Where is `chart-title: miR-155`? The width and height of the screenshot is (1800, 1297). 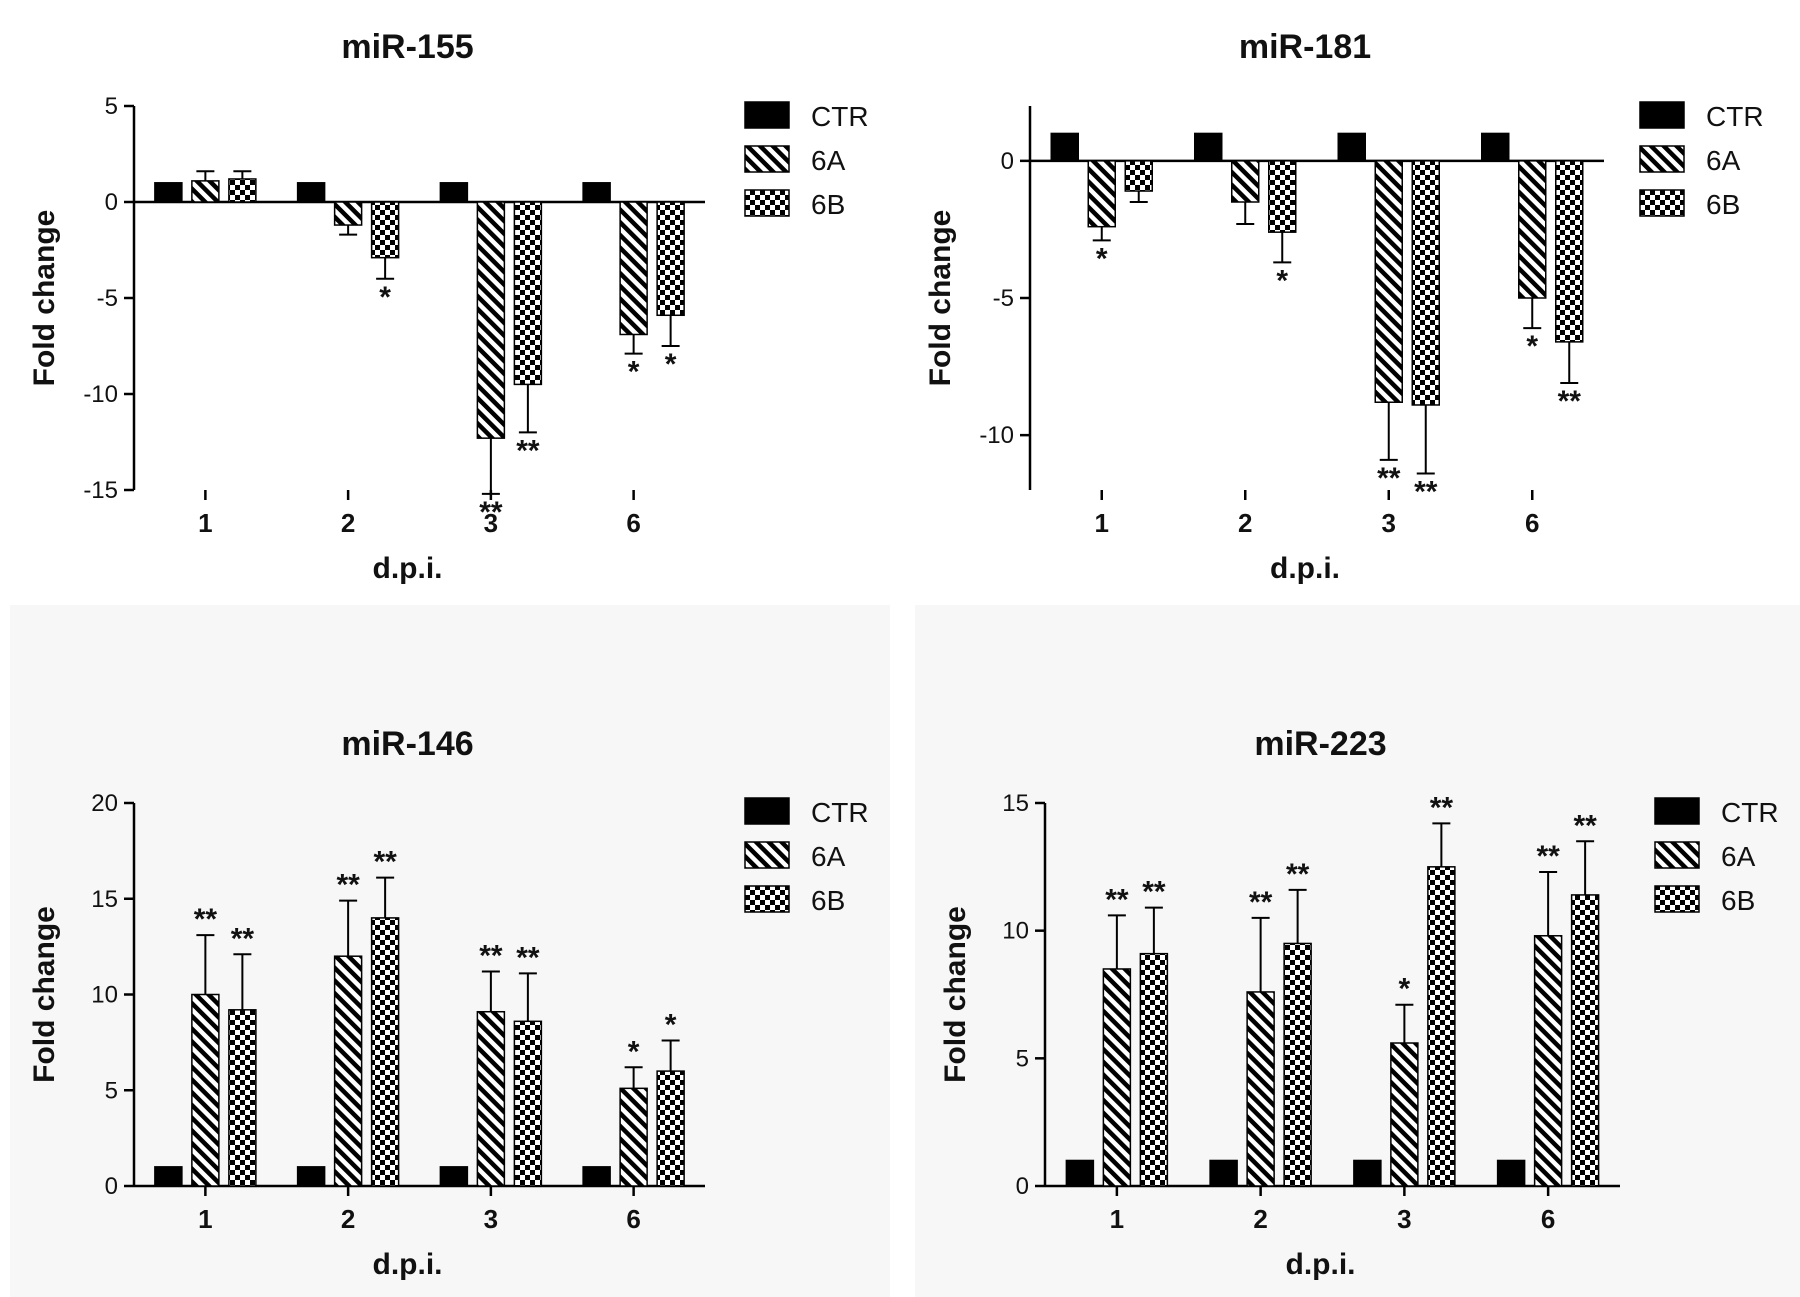 chart-title: miR-155 is located at coordinates (407, 47).